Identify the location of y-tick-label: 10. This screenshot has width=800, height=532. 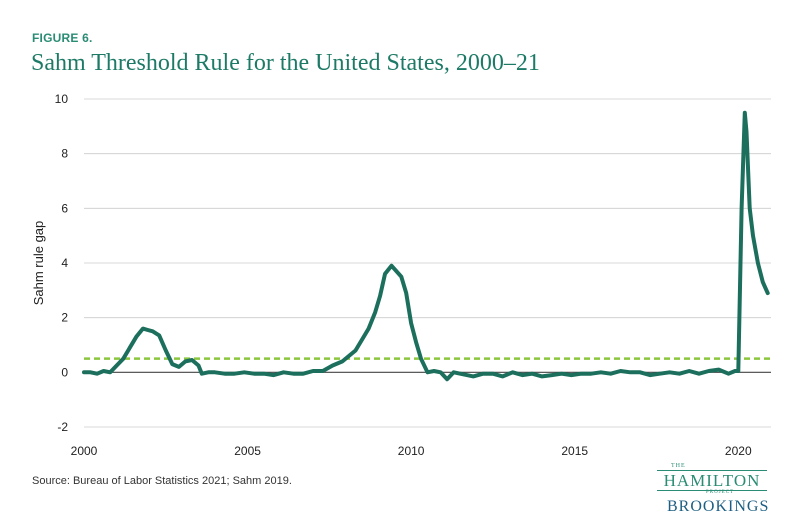
(62, 99).